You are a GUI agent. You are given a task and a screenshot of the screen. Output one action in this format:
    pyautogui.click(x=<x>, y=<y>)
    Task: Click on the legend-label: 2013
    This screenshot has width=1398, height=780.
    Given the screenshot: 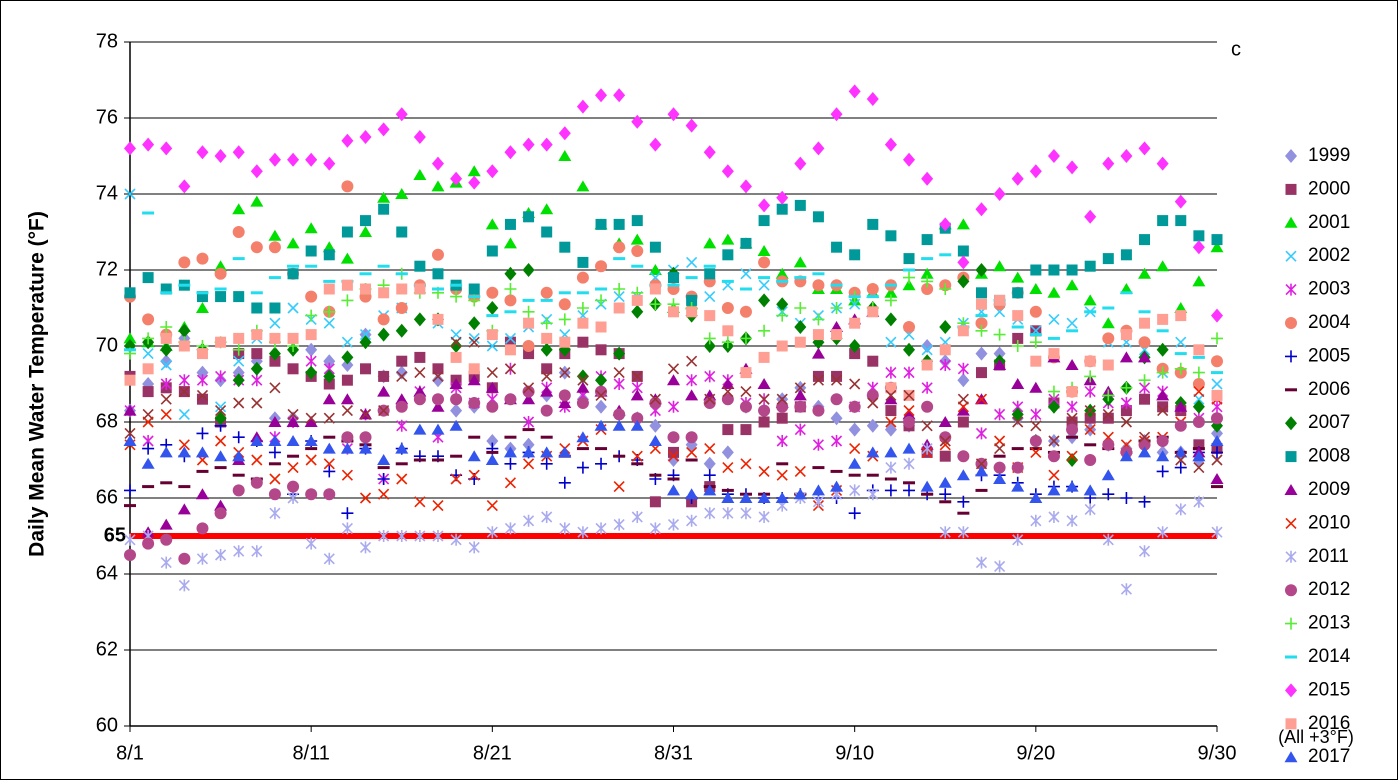 What is the action you would take?
    pyautogui.click(x=1329, y=623)
    